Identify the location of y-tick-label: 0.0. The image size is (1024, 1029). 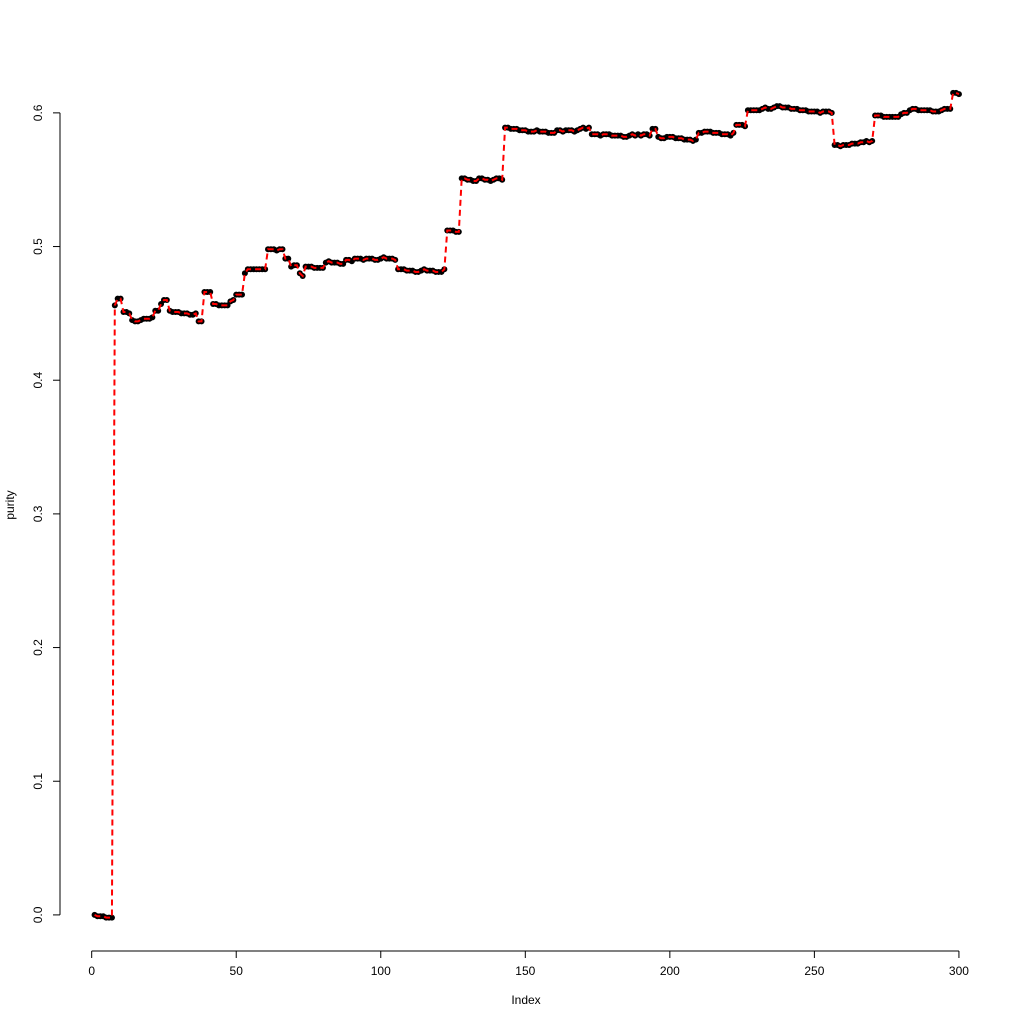
(38, 914).